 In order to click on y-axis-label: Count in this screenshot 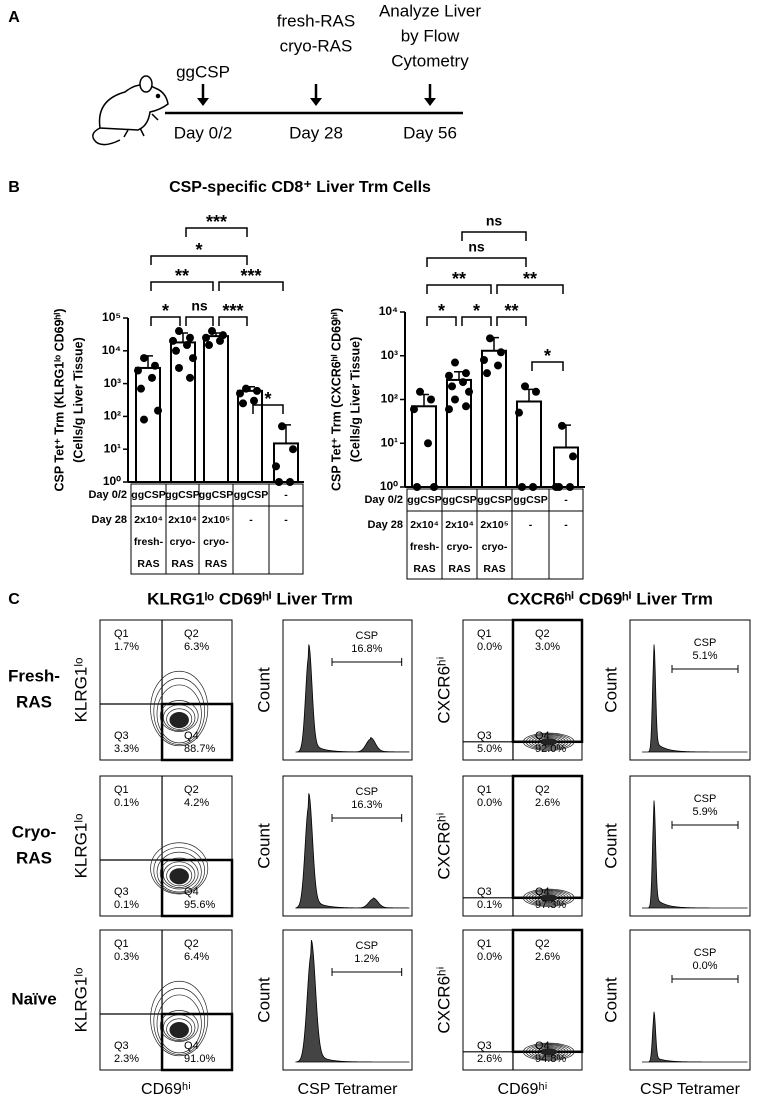, I will do `click(263, 1000)`.